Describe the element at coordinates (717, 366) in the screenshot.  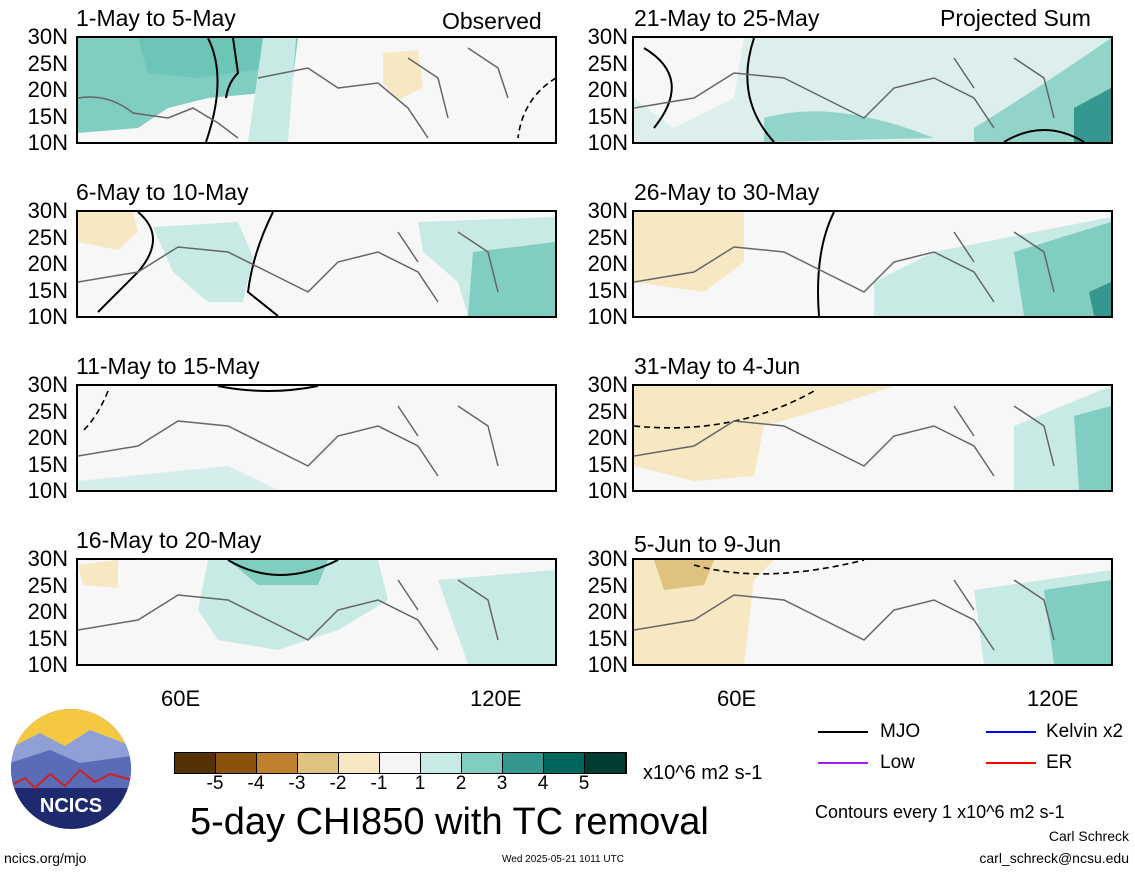
I see `panel-title-7: 31-May to 4-Jun` at that location.